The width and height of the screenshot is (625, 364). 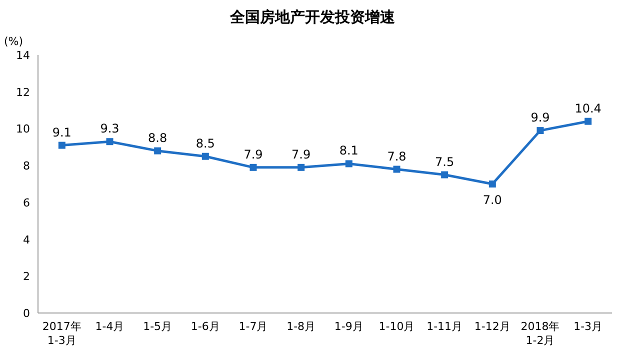 I want to click on x-tick-label: 1-10月, so click(x=396, y=326).